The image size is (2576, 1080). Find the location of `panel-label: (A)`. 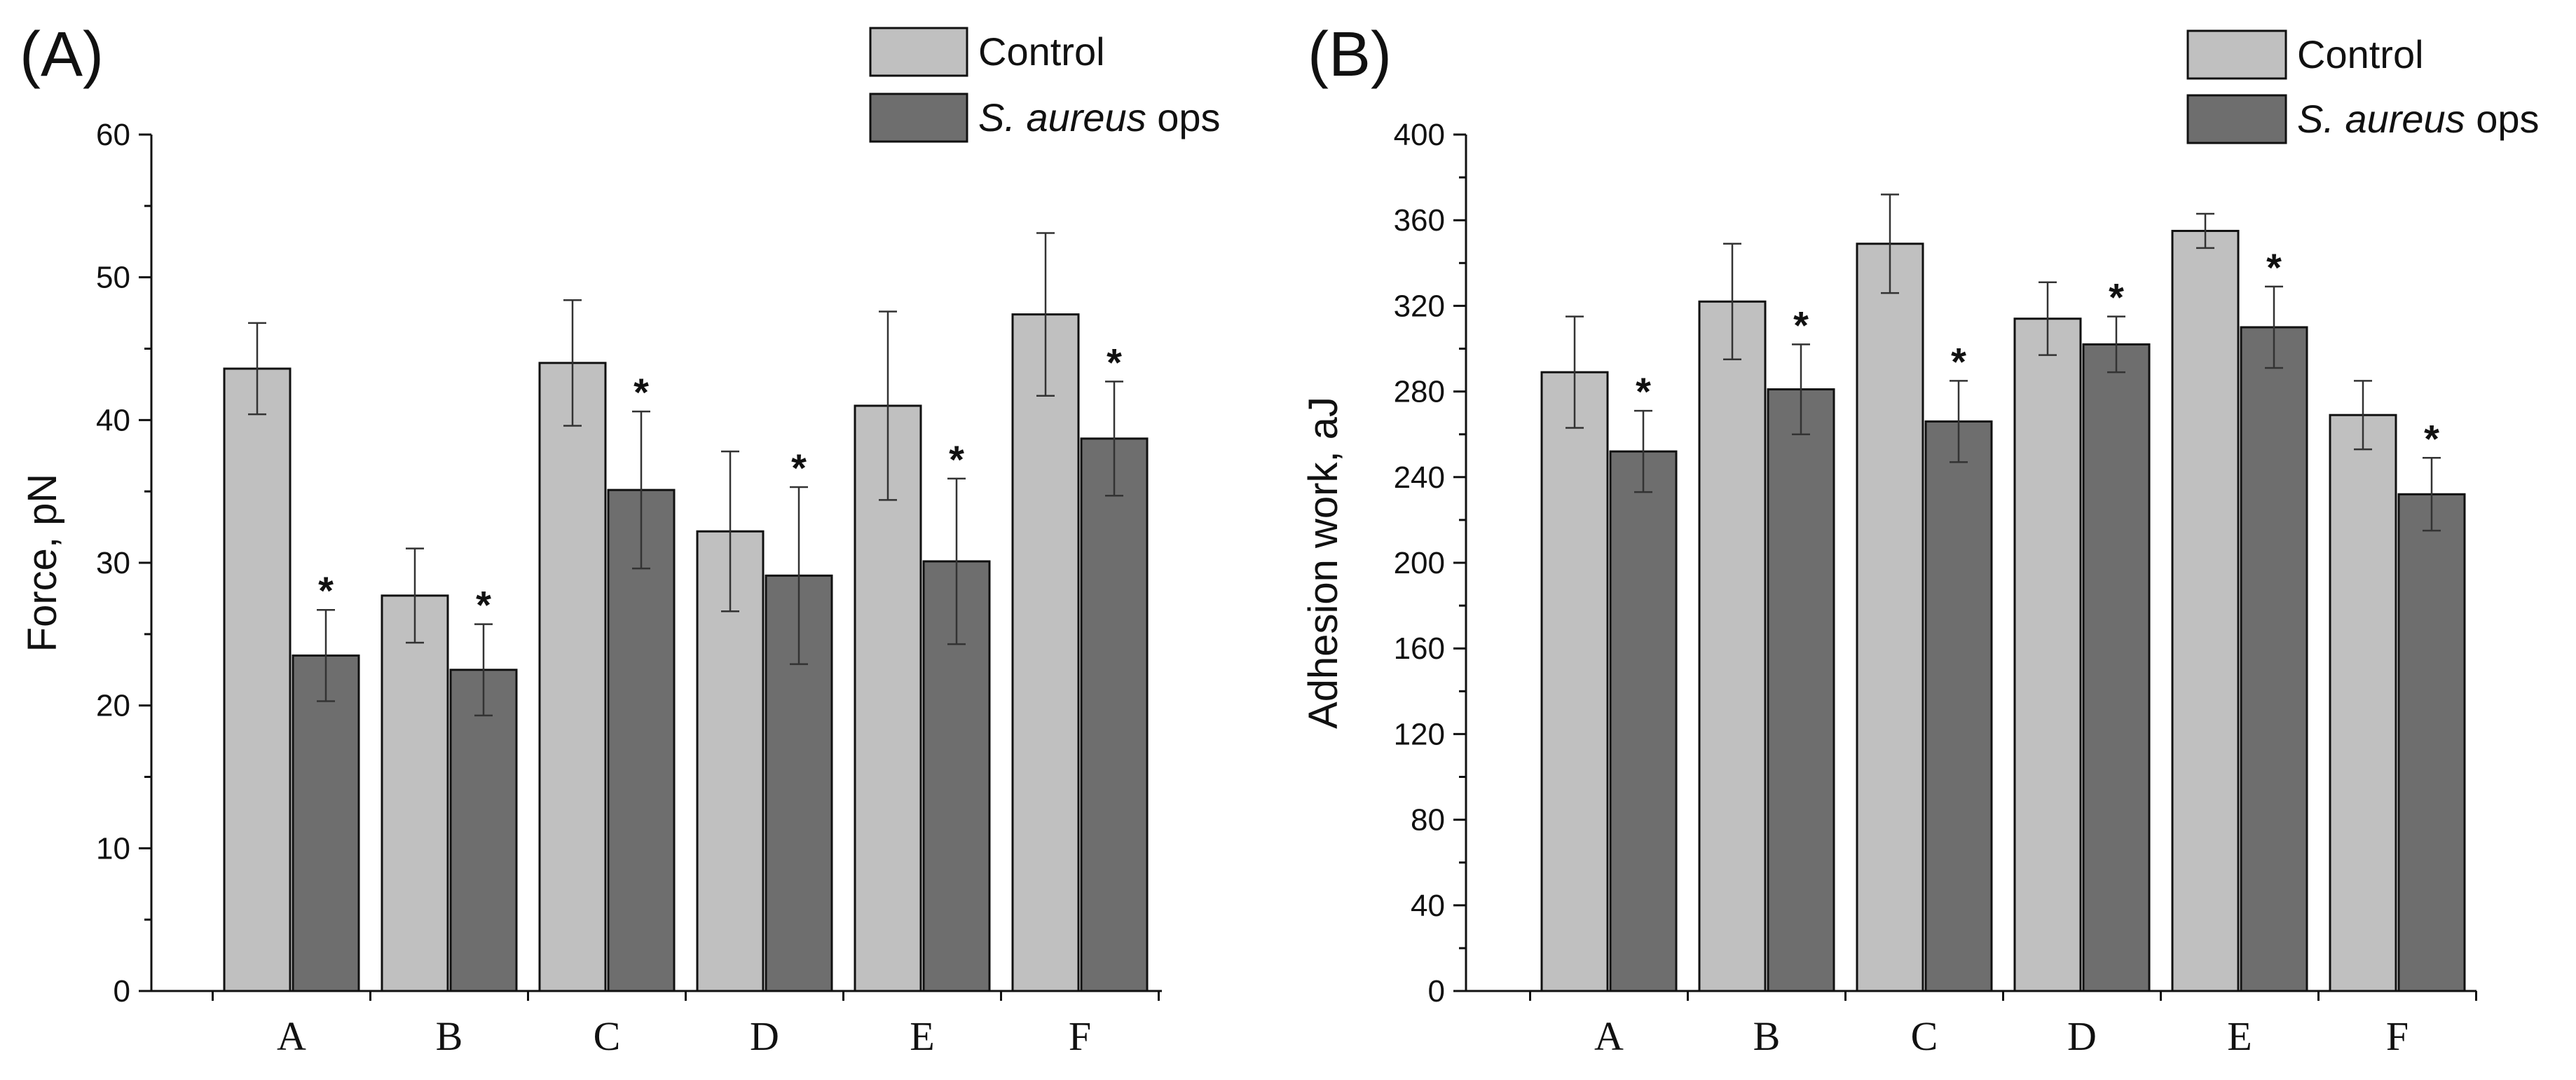

panel-label: (A) is located at coordinates (62, 55).